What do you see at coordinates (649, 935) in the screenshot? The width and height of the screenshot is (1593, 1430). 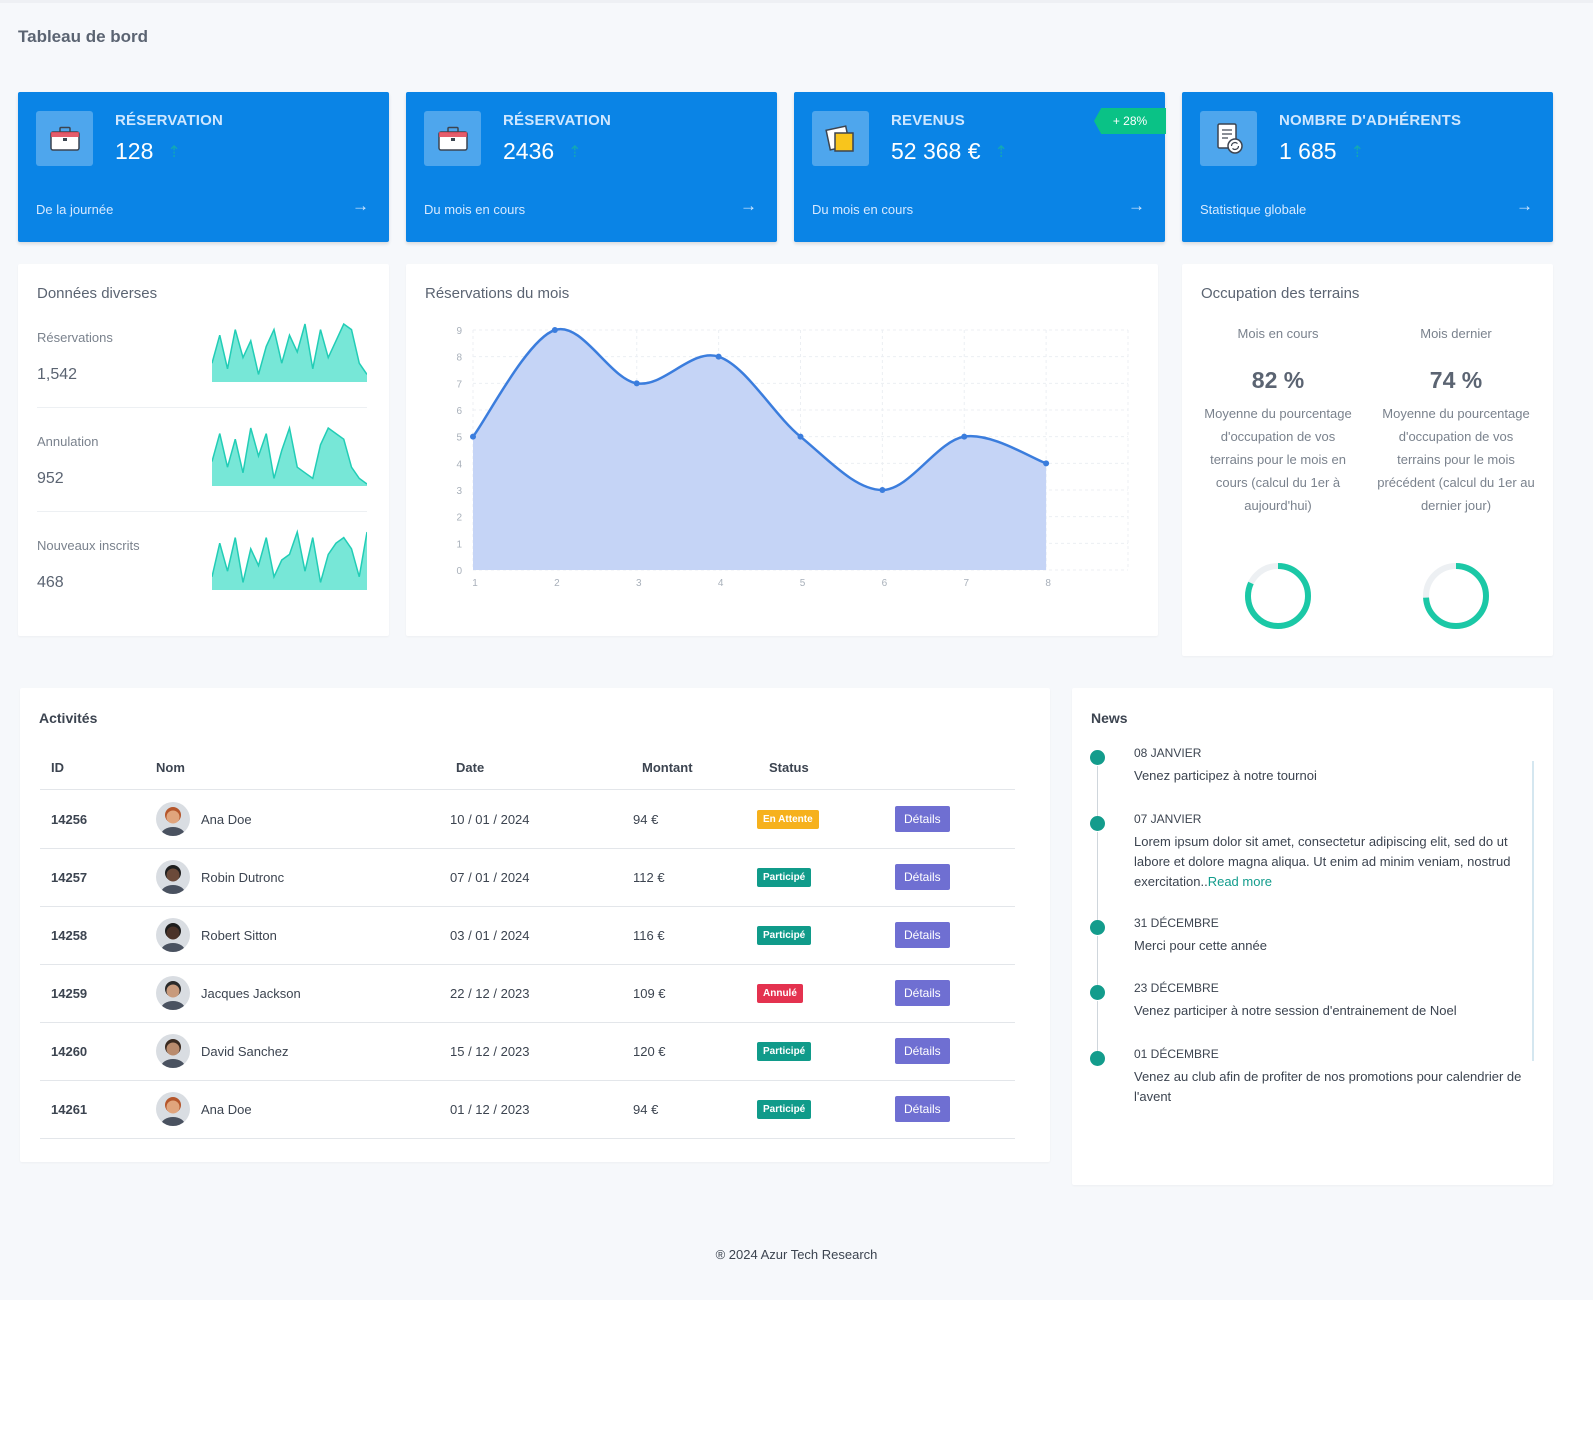 I see `cell-amount: 116 €` at bounding box center [649, 935].